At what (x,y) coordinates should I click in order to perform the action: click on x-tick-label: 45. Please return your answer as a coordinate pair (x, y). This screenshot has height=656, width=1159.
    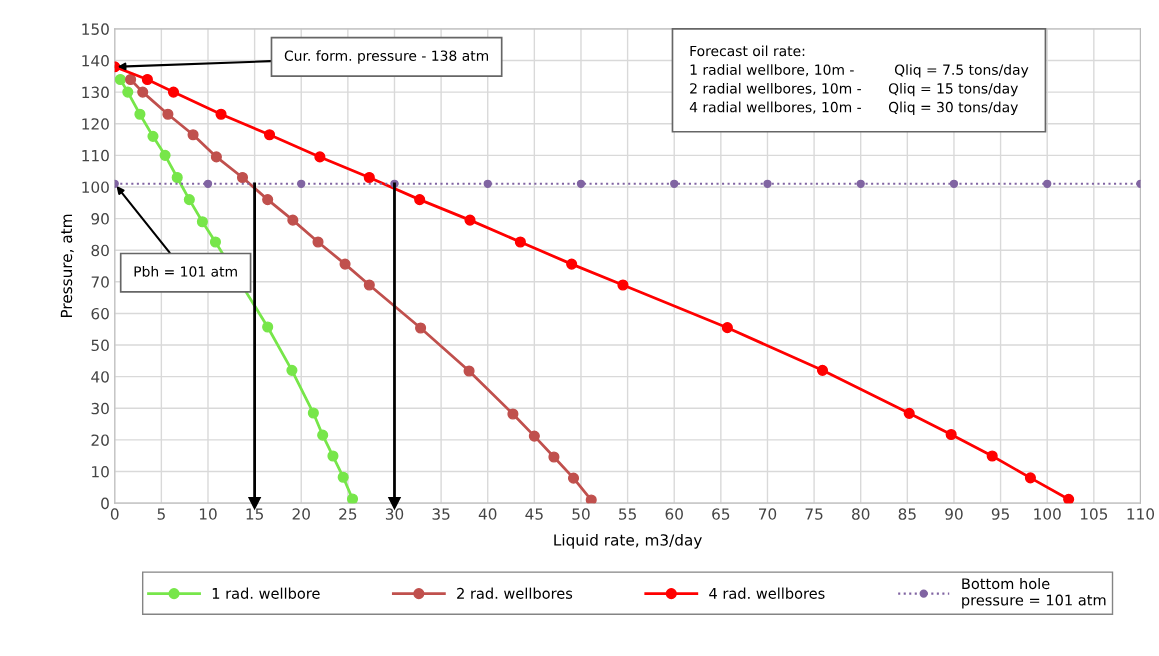
    Looking at the image, I should click on (534, 514).